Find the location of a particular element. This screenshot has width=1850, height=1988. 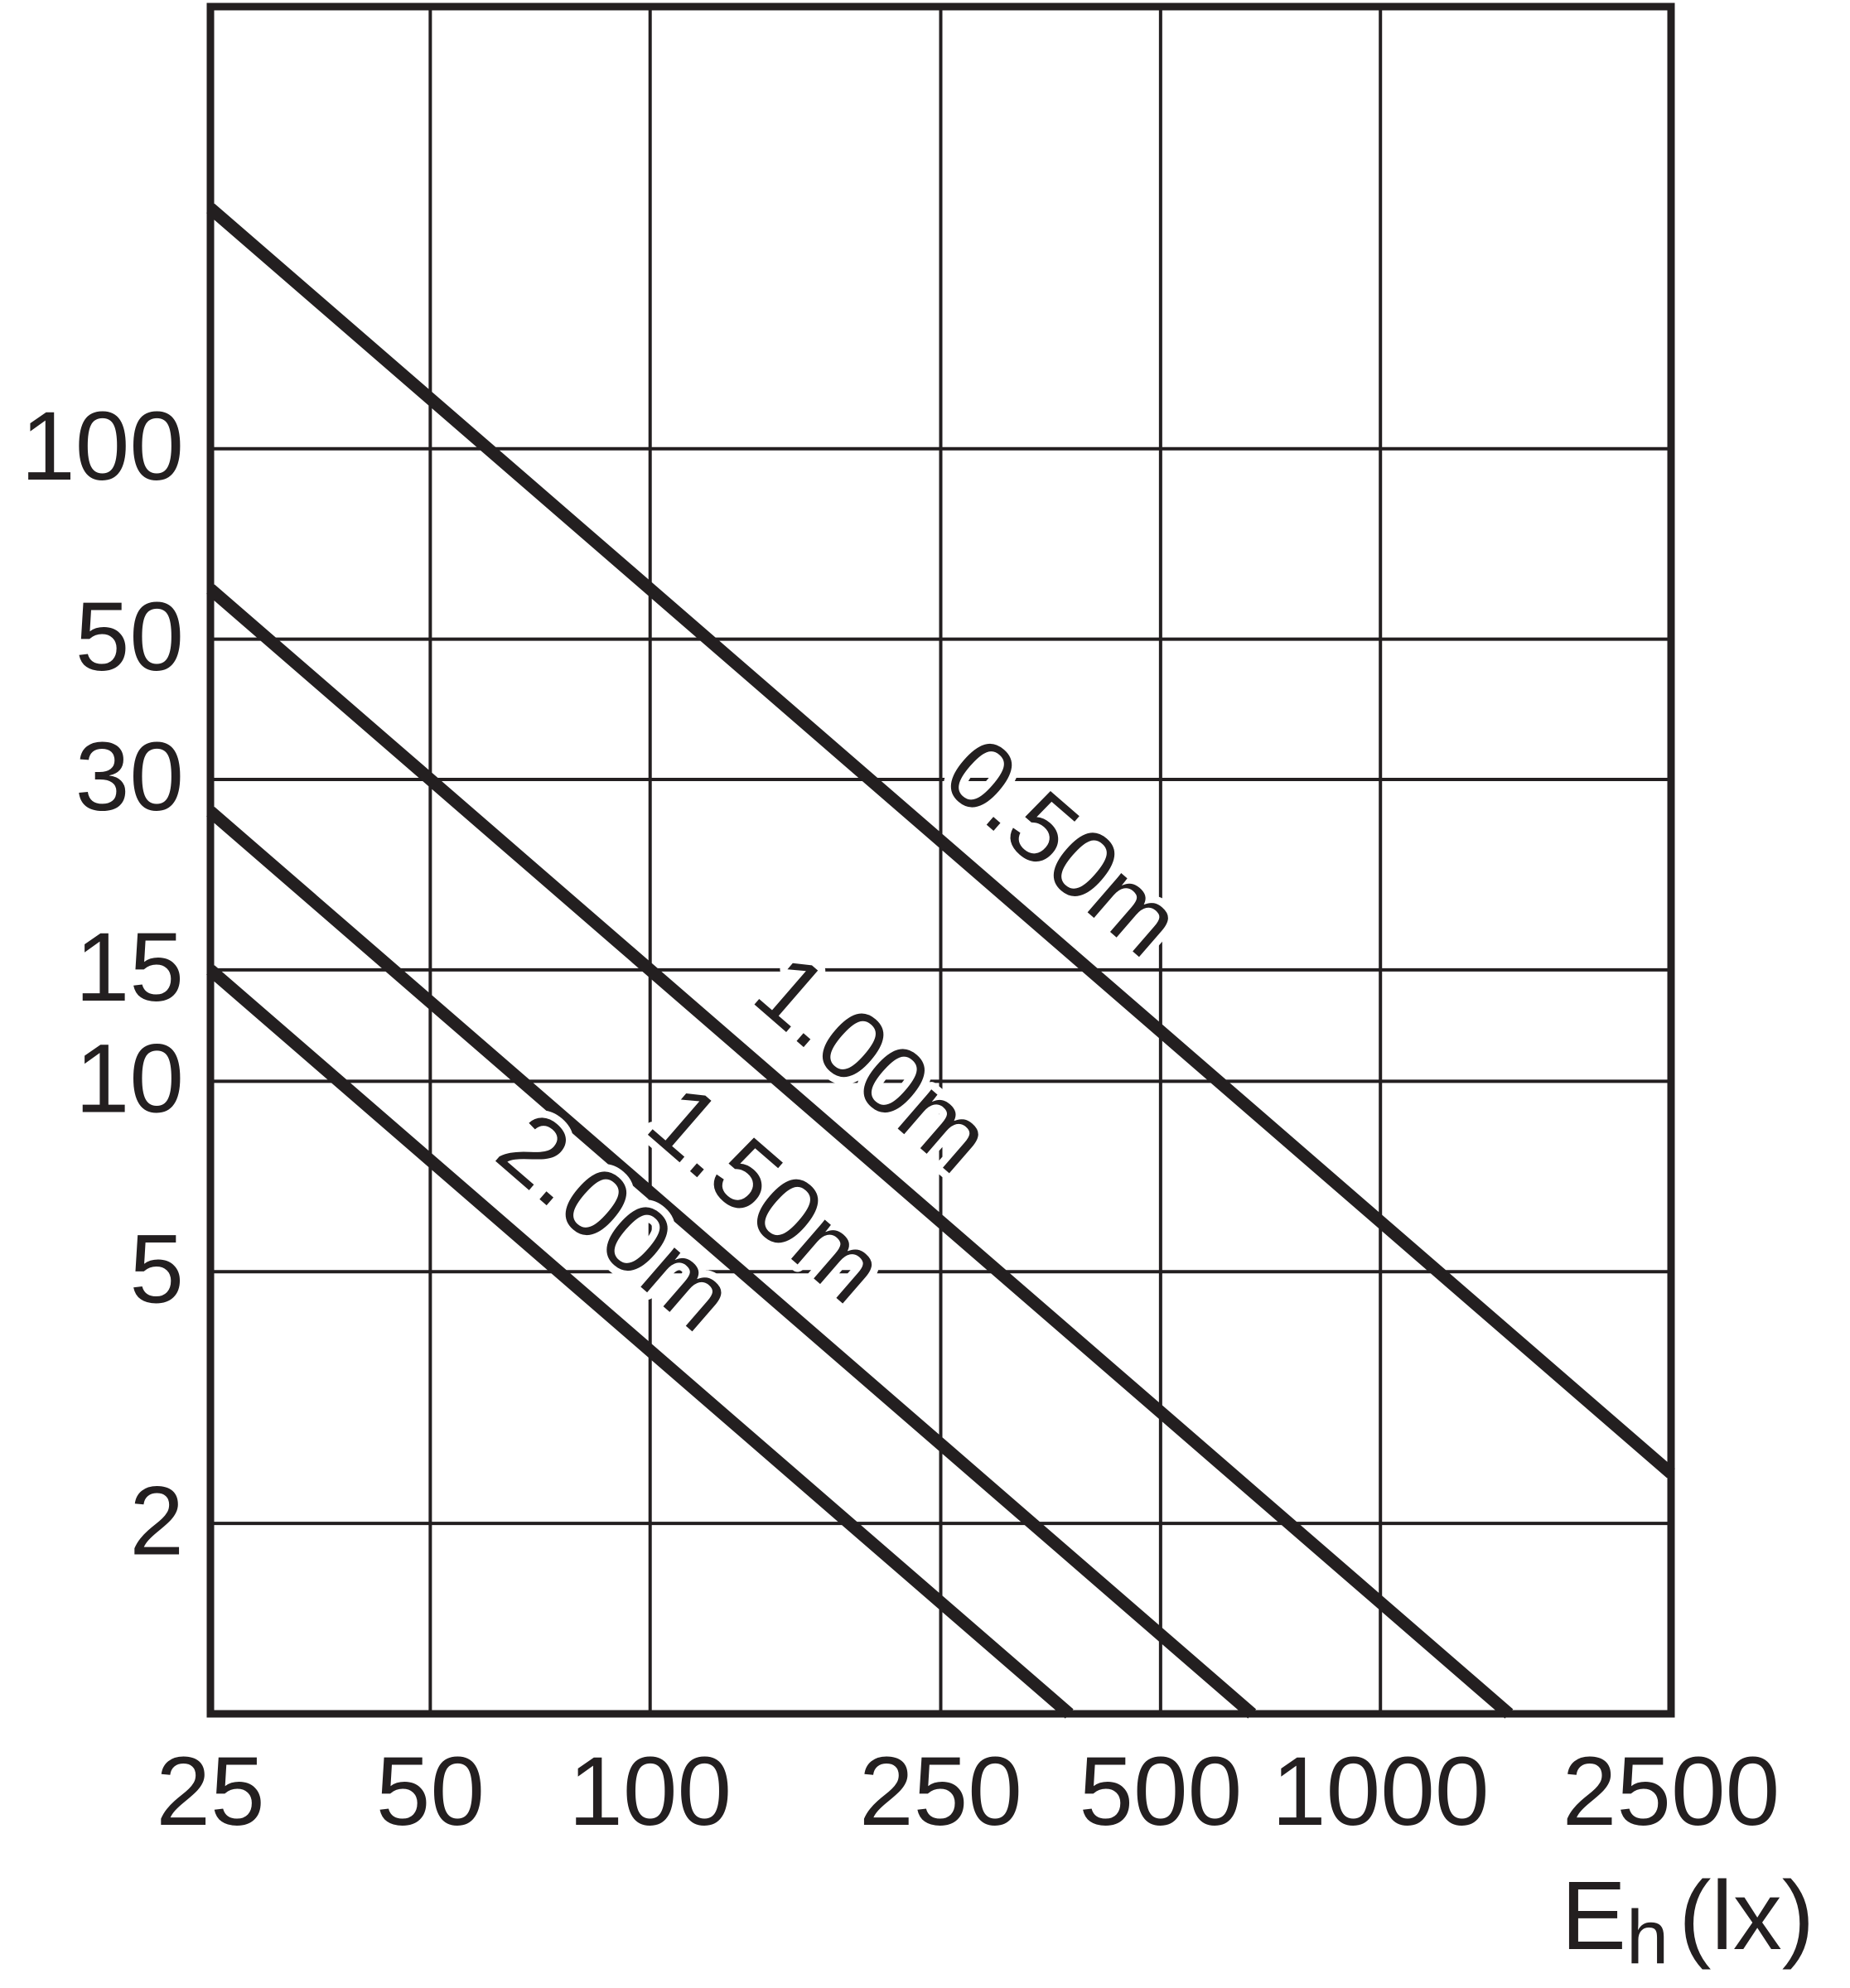

x-axis-label-main: E is located at coordinates (1593, 1916).